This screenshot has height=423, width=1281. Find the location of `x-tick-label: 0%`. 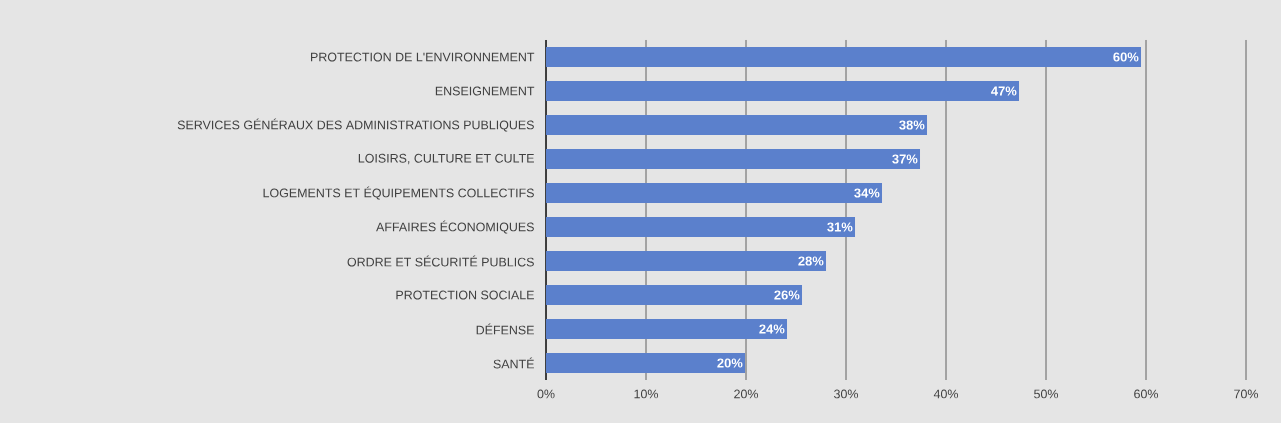

x-tick-label: 0% is located at coordinates (546, 394).